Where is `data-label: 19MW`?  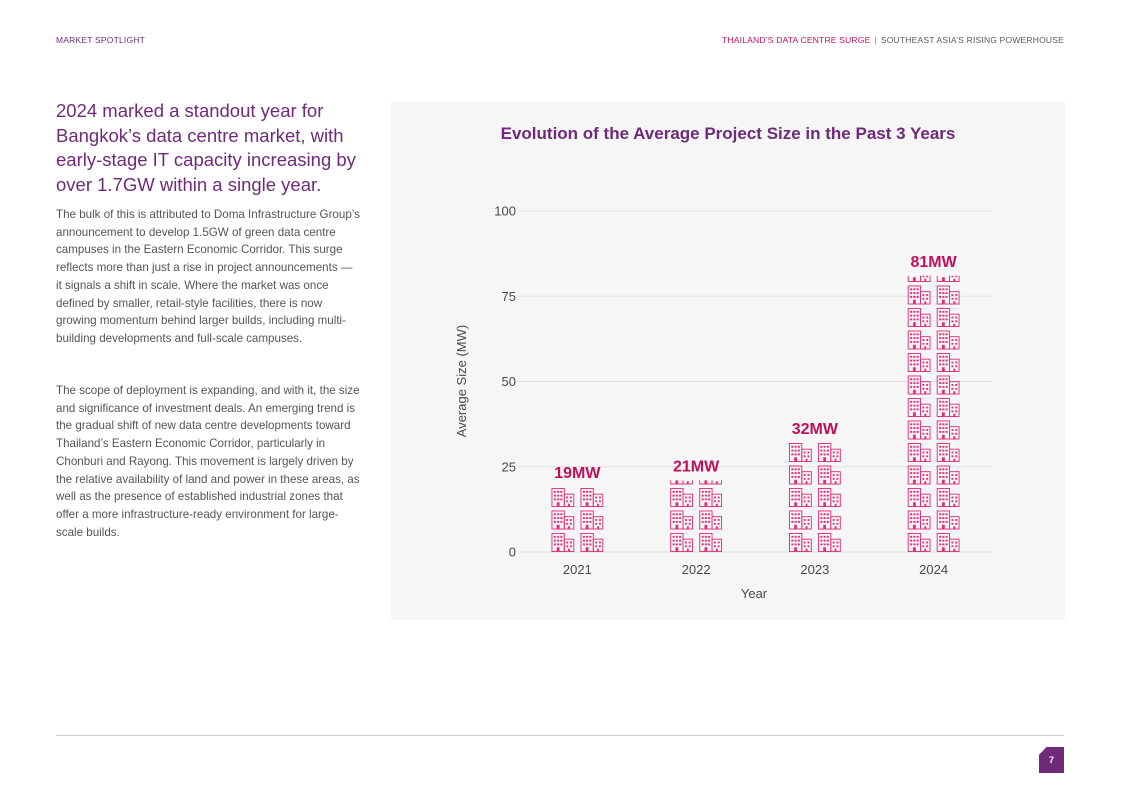 data-label: 19MW is located at coordinates (577, 473).